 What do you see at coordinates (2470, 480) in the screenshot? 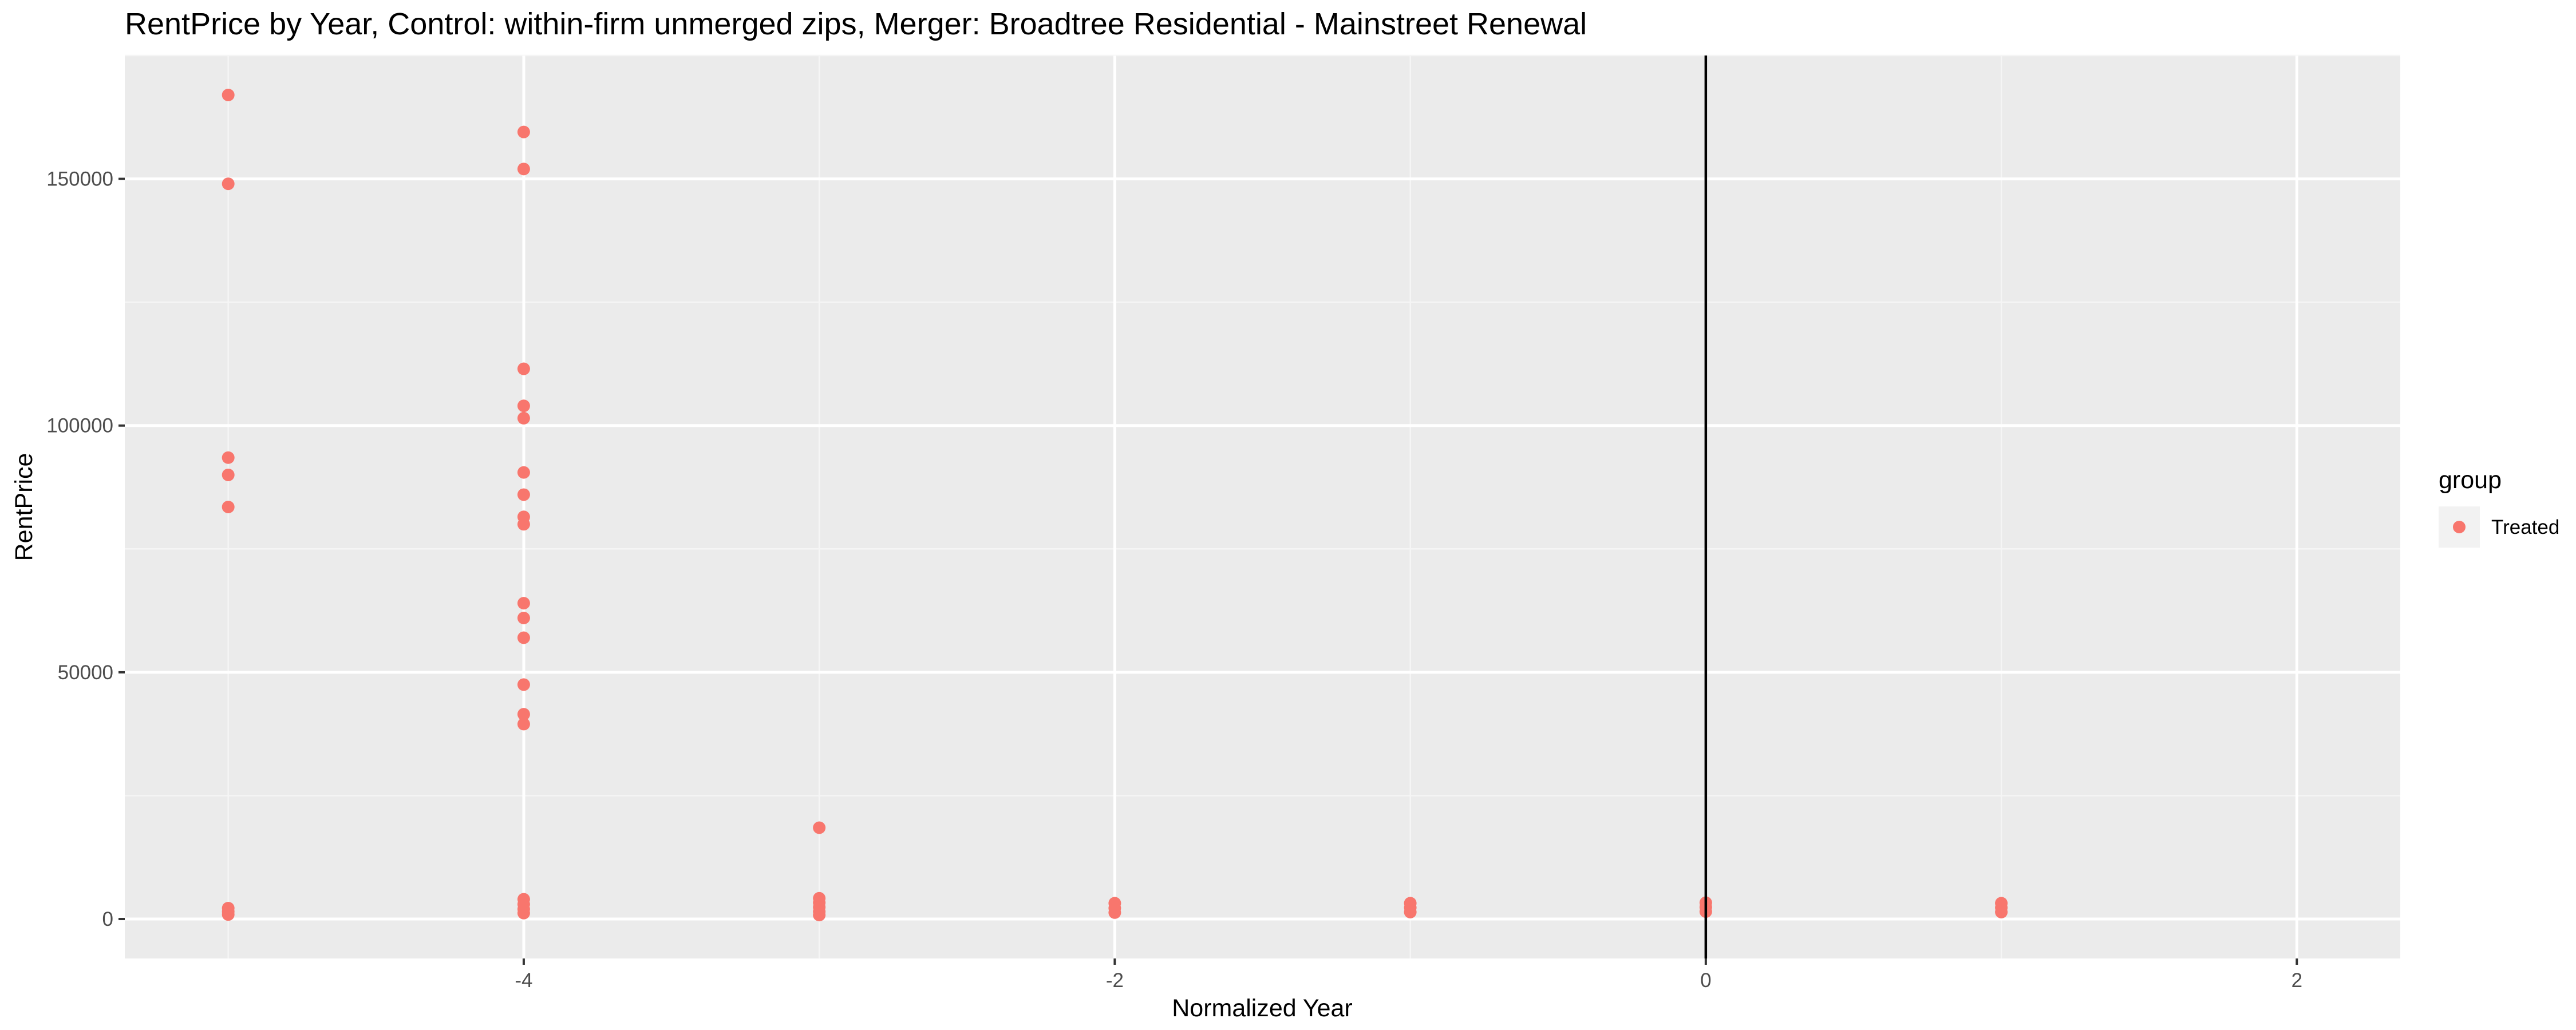
I see `legend-title: group` at bounding box center [2470, 480].